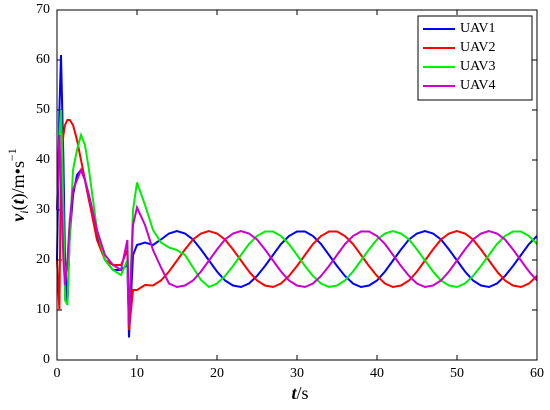  What do you see at coordinates (217, 373) in the screenshot?
I see `x-tick-label: 20` at bounding box center [217, 373].